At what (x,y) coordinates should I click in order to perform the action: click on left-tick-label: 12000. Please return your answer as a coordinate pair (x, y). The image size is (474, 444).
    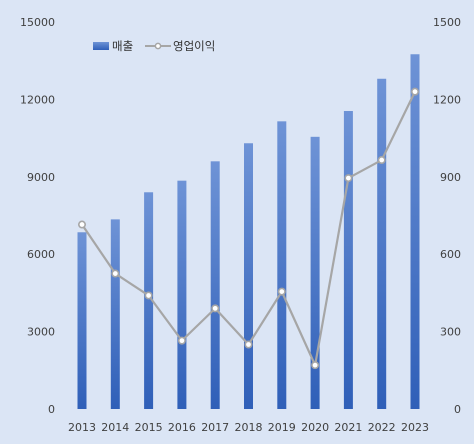
    Looking at the image, I should click on (37, 99).